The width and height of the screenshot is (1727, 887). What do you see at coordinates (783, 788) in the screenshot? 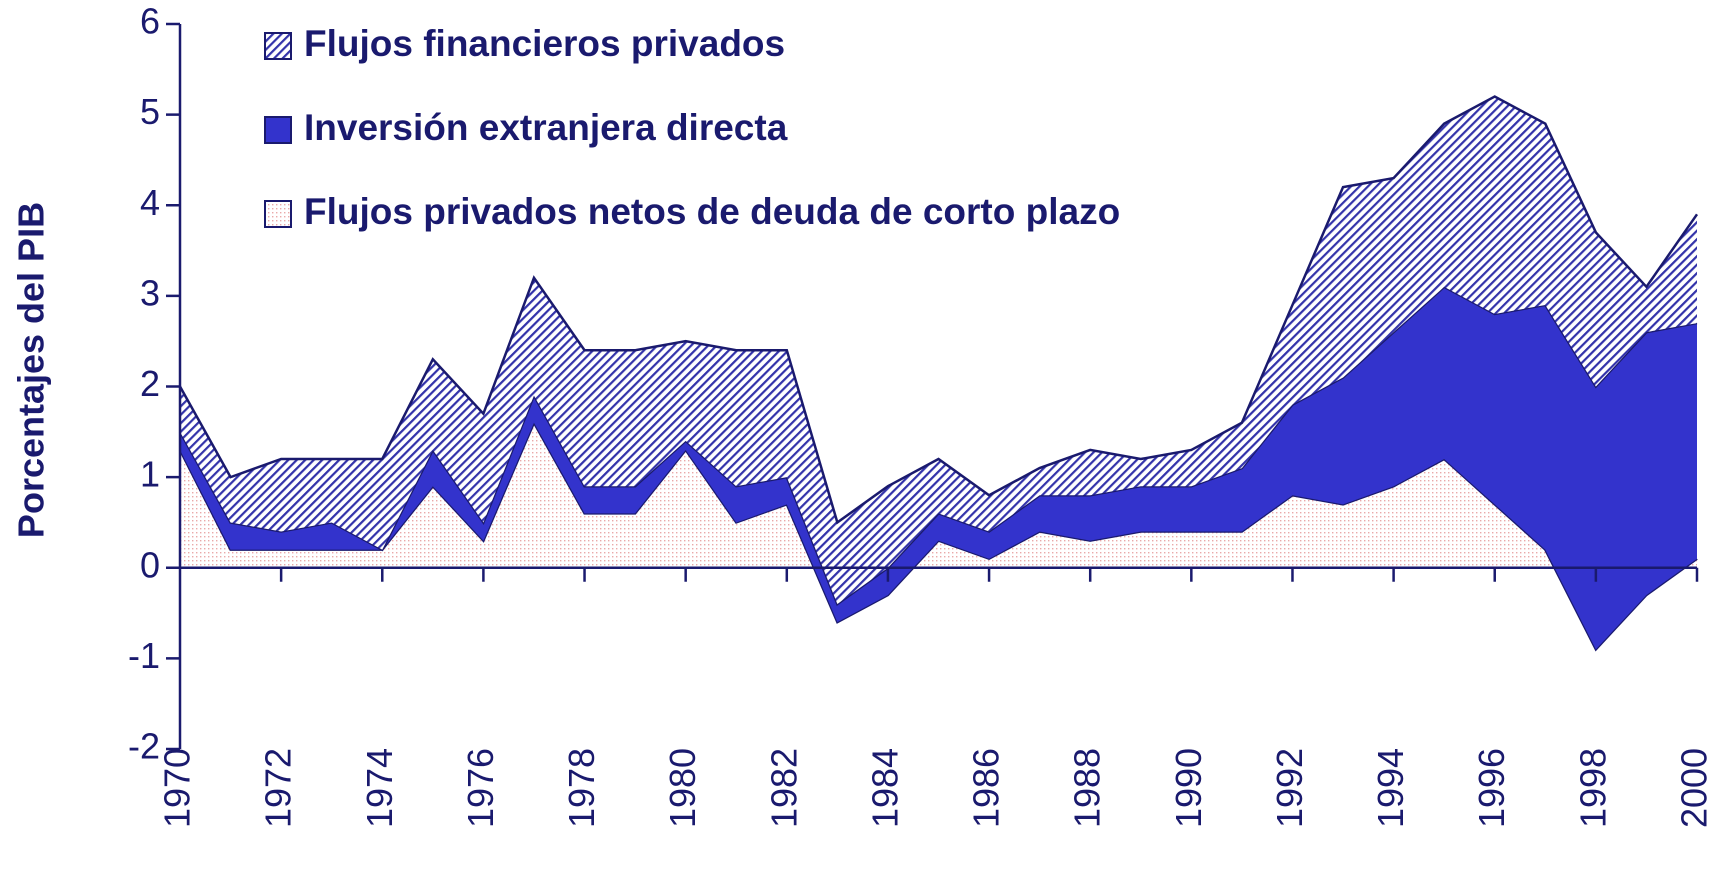
I see `x-tick-label: 1982` at bounding box center [783, 788].